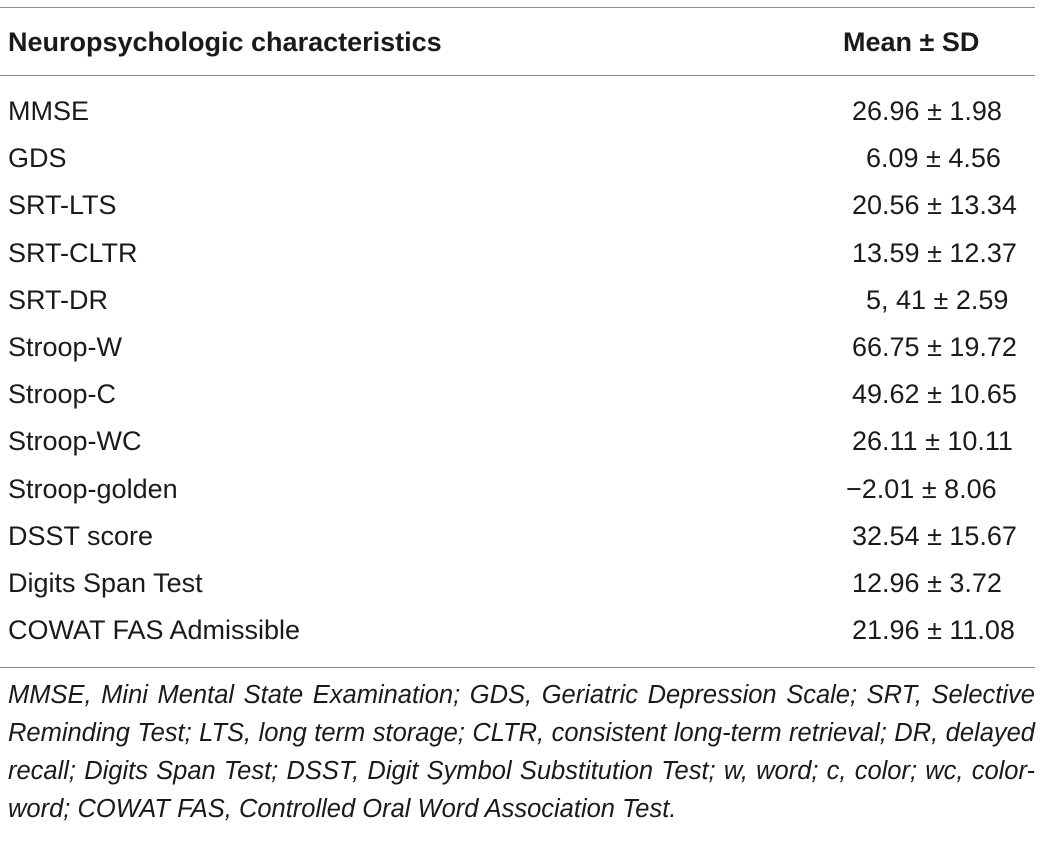 This screenshot has height=861, width=1043. What do you see at coordinates (225, 42) in the screenshot?
I see `header-characteristics: Neuropsychologic characteristics` at bounding box center [225, 42].